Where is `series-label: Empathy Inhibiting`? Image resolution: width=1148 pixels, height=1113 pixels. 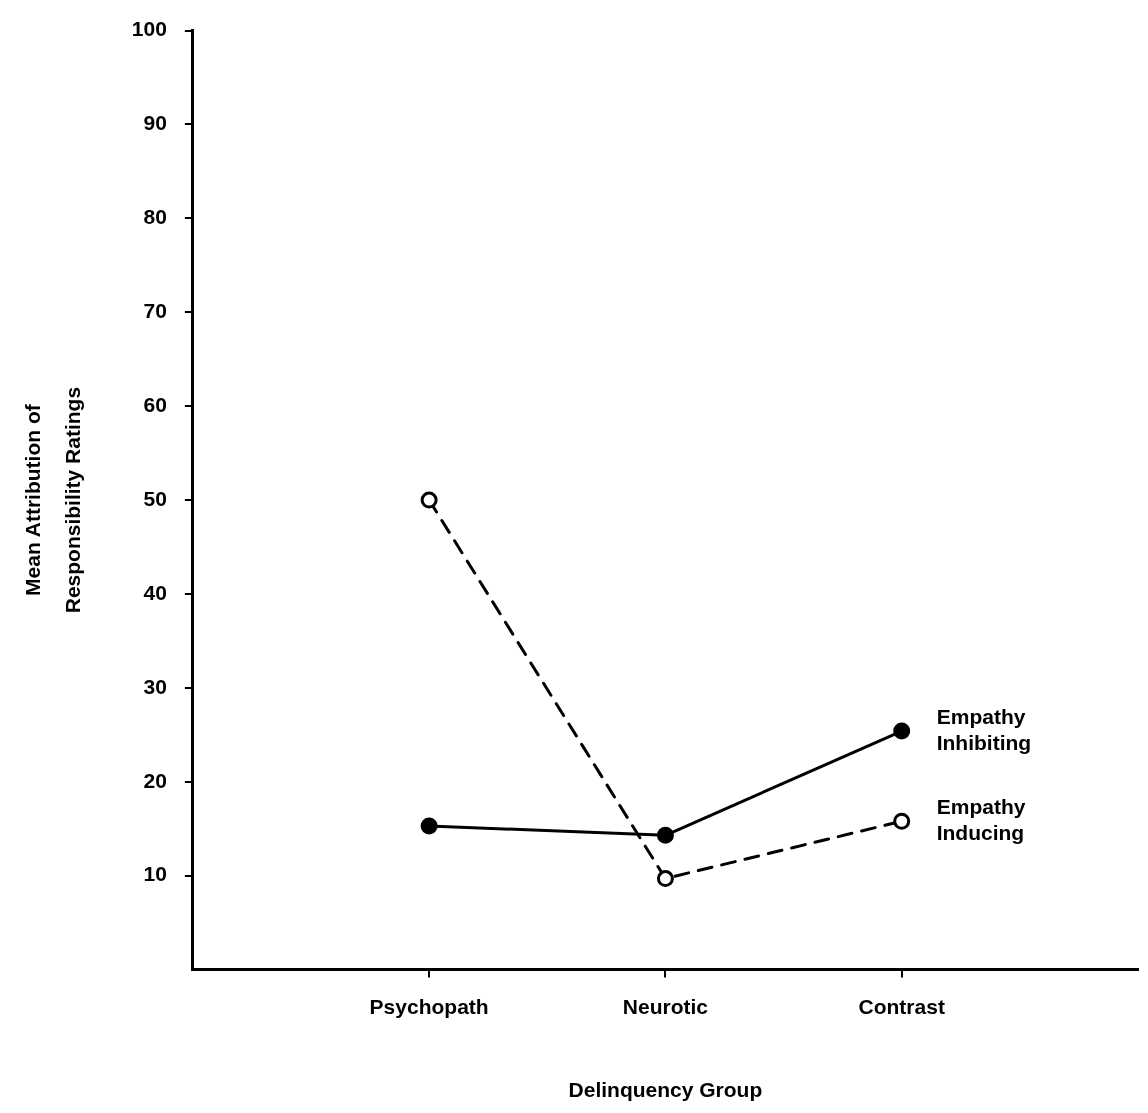
series-label: Empathy Inhibiting is located at coordinates (984, 729).